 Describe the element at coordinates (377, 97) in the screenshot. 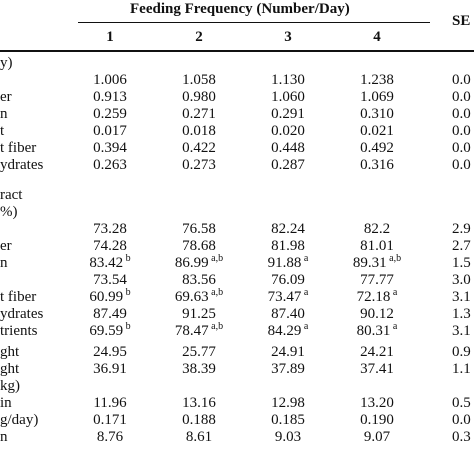

I see `table-cell: 1.069` at that location.